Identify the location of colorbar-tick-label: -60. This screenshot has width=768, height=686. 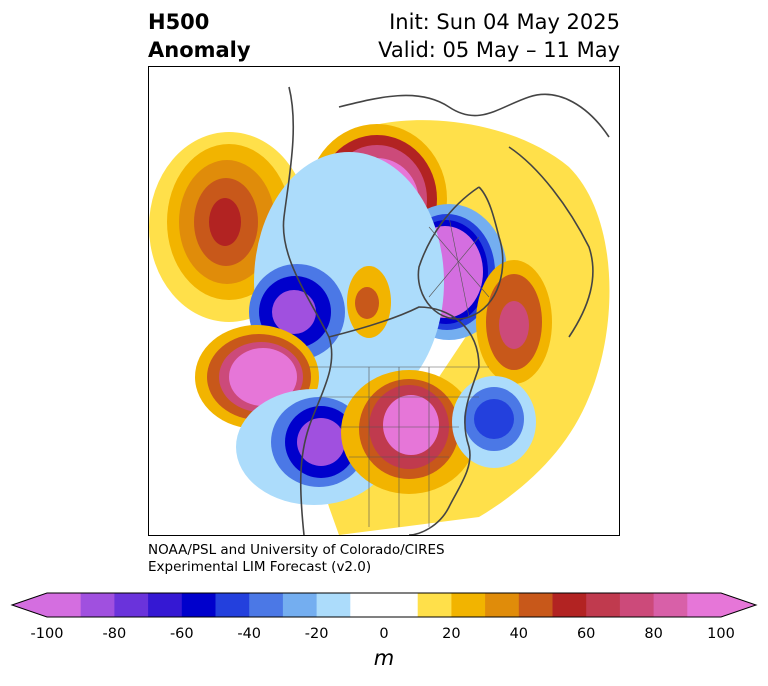
(181, 634).